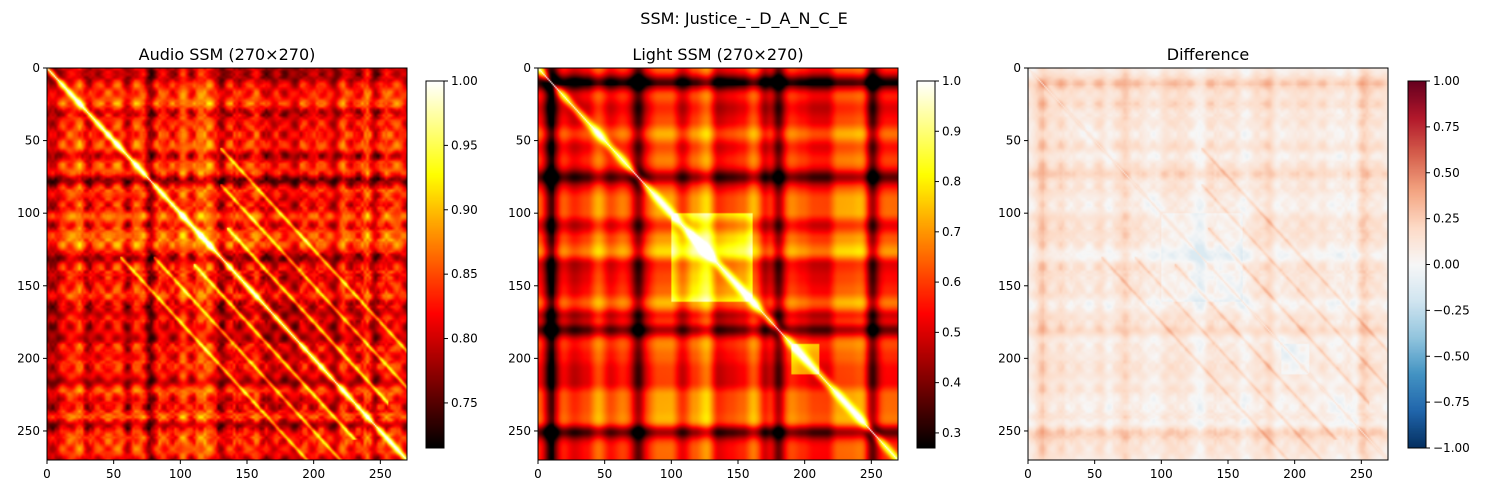 This screenshot has height=495, width=1489. Describe the element at coordinates (951, 81) in the screenshot. I see `colorbar-tick-label: 1.0` at that location.